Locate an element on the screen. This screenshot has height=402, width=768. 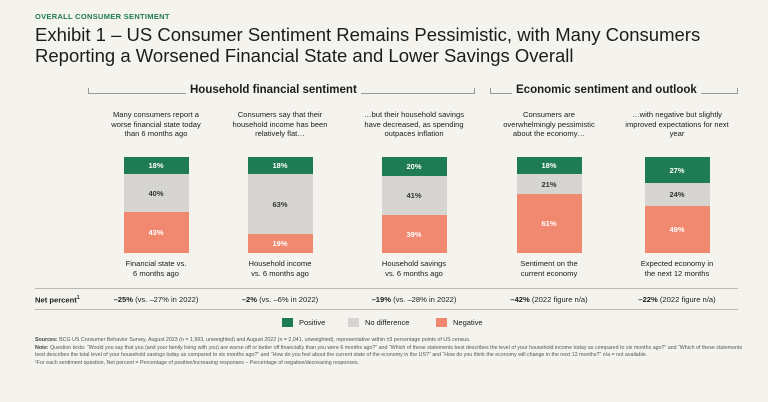
data-label: 43% is located at coordinates (156, 232).